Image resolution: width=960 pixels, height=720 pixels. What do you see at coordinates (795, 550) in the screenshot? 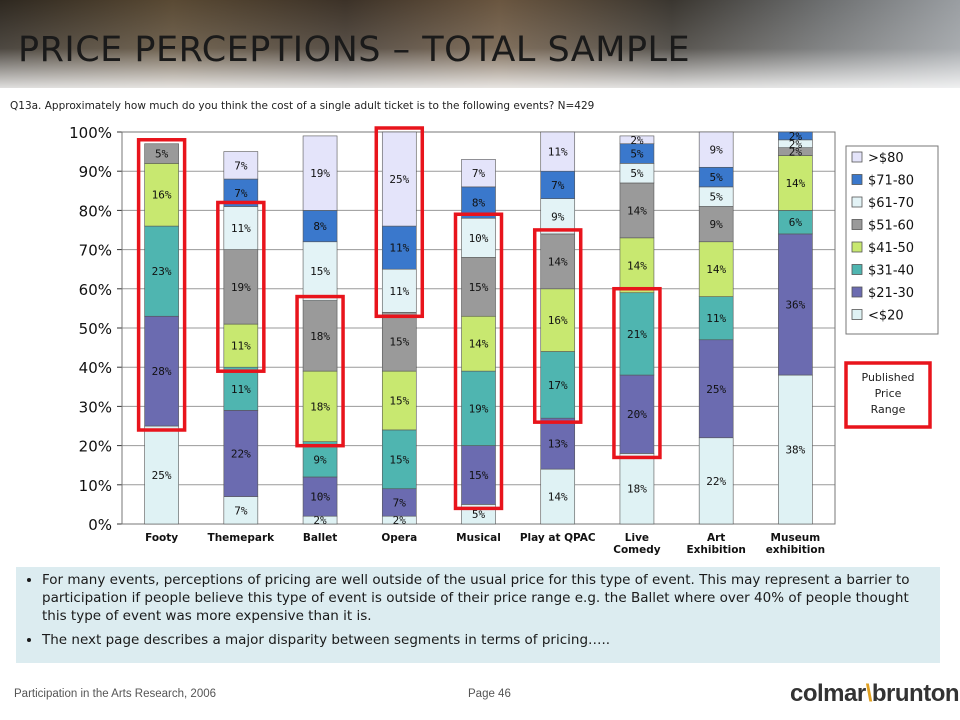
I see `category-label: exhibition` at bounding box center [795, 550].